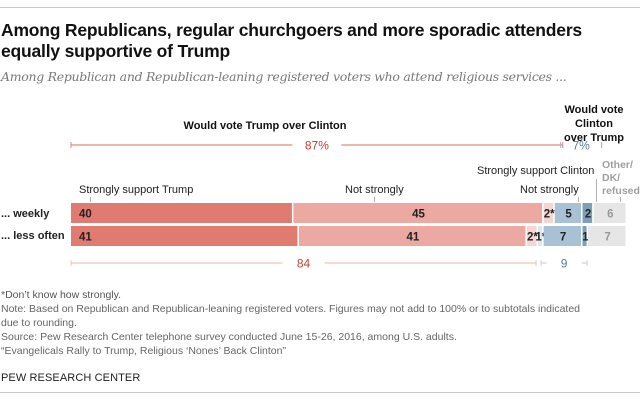 Image resolution: width=640 pixels, height=400 pixels. I want to click on bottom-rule, so click(320, 392).